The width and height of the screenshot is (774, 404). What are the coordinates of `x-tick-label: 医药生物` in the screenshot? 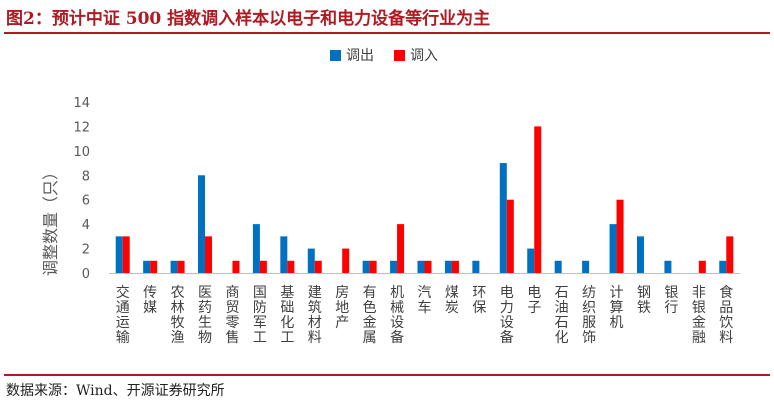 It's located at (205, 315).